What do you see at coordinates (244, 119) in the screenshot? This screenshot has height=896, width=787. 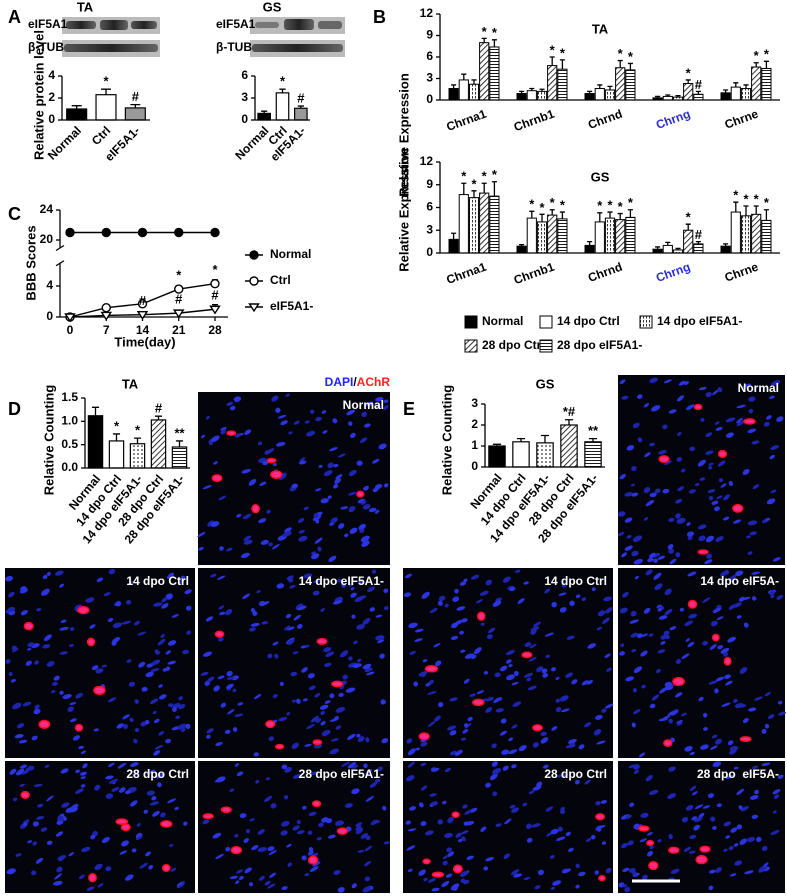 I see `y-tick-label: 0` at bounding box center [244, 119].